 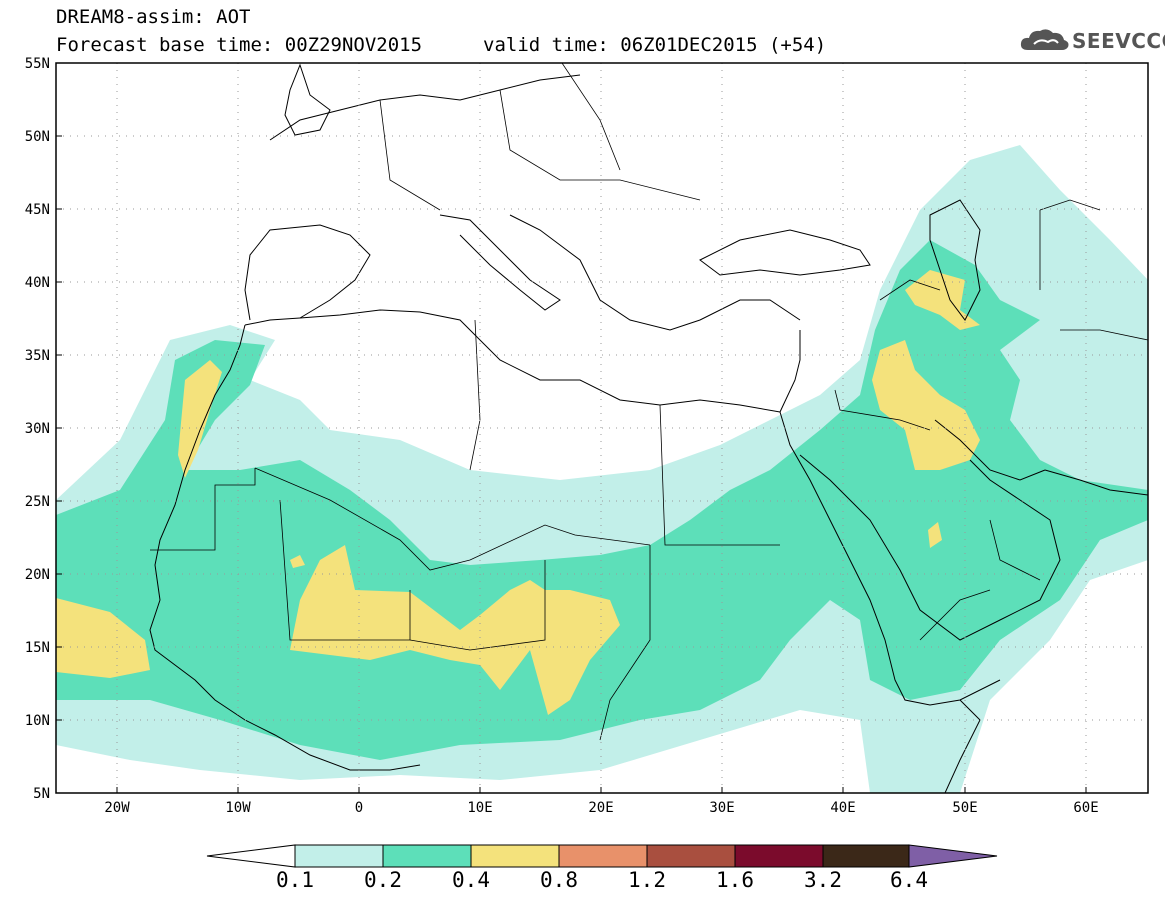 I want to click on coast-mediterranean-africa, so click(x=512, y=361).